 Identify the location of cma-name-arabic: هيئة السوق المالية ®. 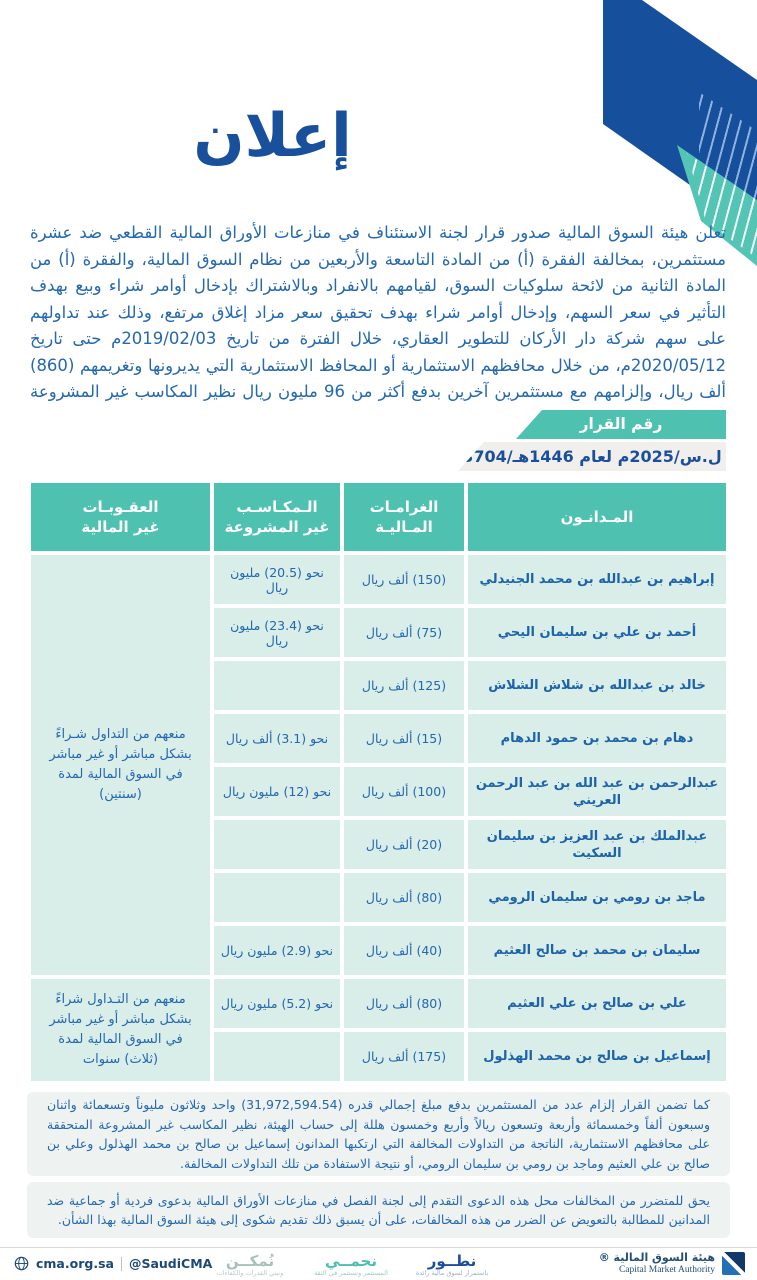
(656, 1257).